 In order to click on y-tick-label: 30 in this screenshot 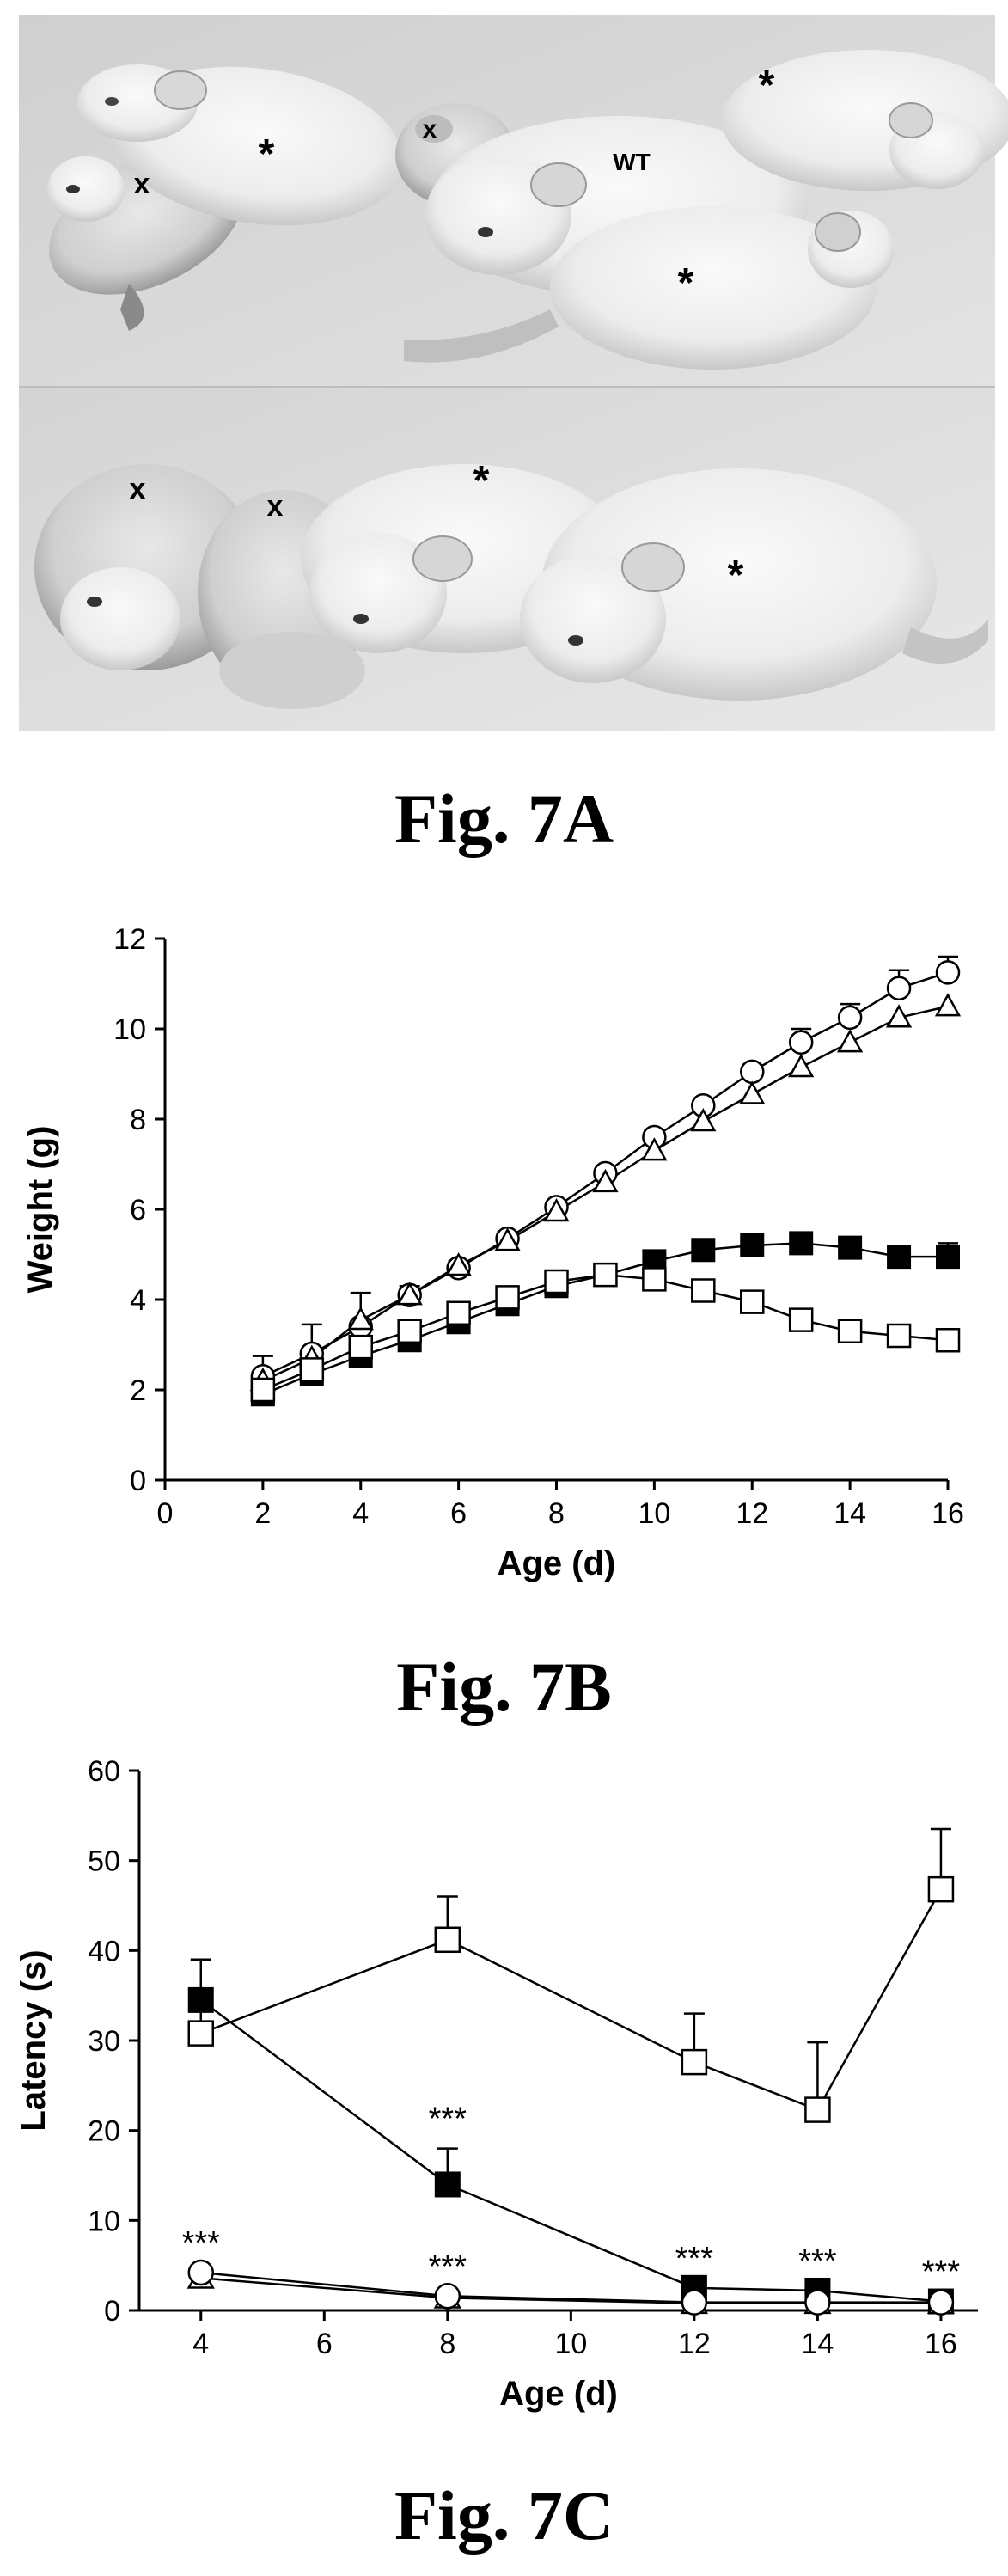, I will do `click(104, 2041)`.